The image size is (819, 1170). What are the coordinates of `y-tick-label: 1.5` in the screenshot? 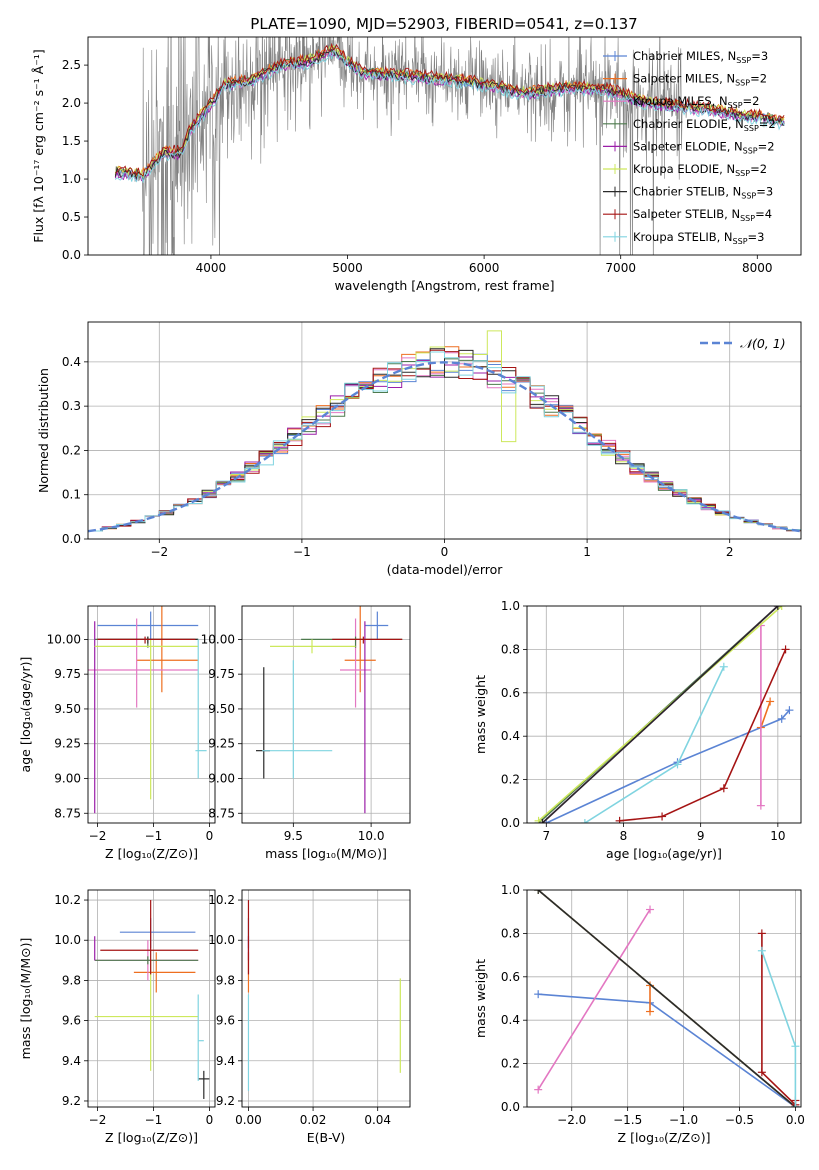 It's located at (71, 141).